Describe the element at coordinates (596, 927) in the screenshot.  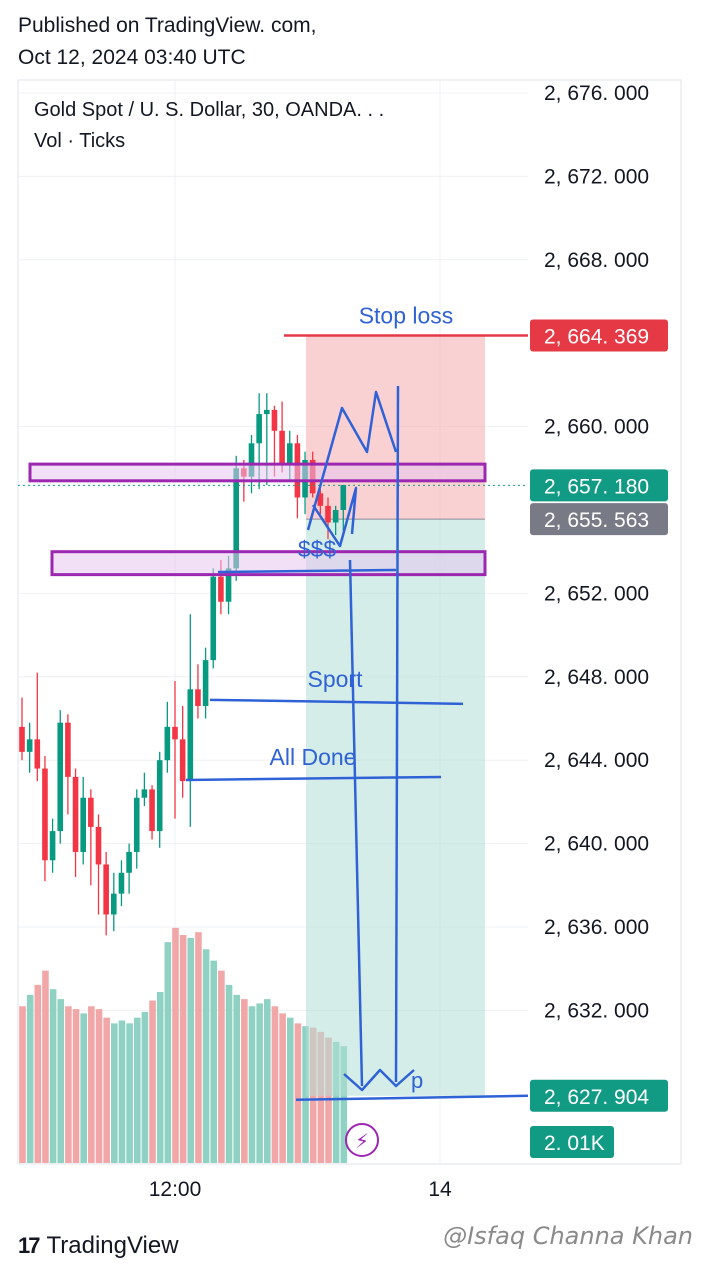
I see `y-tick-label: 2, 636. 000` at that location.